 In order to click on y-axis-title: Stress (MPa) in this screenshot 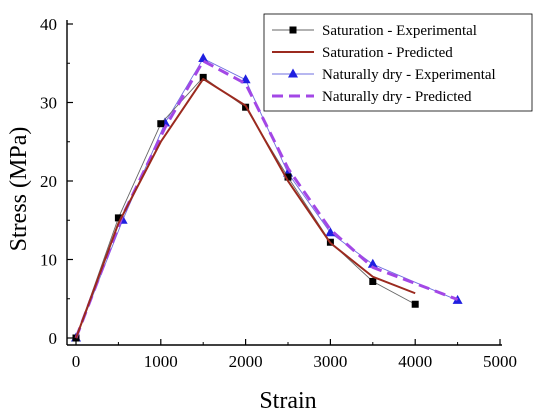, I will do `click(19, 189)`.